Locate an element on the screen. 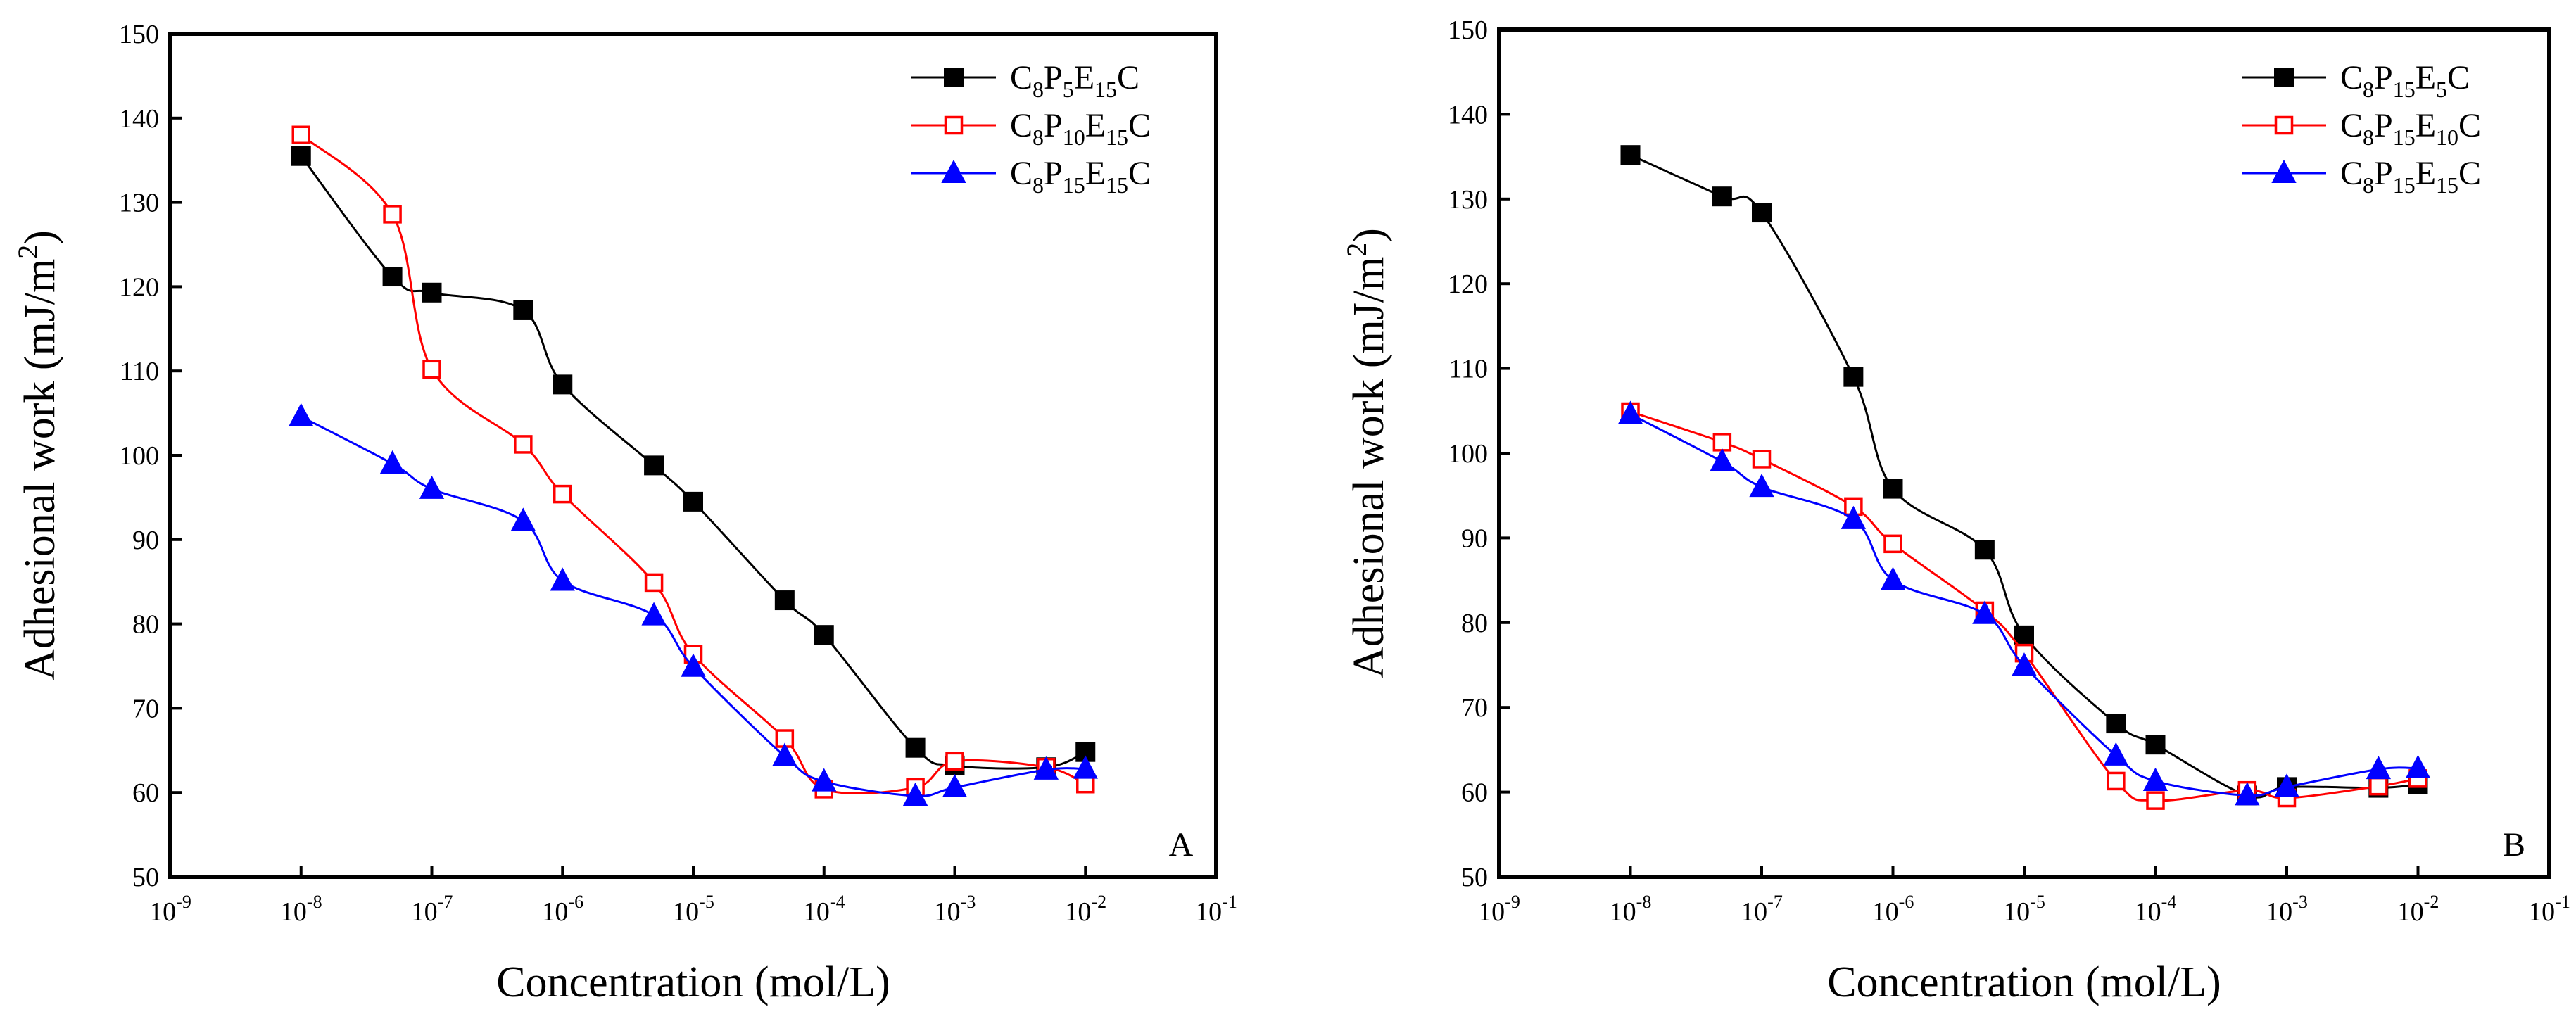 The image size is (2576, 1026). x-axis-title: Concentration (mol/L) is located at coordinates (2024, 982).